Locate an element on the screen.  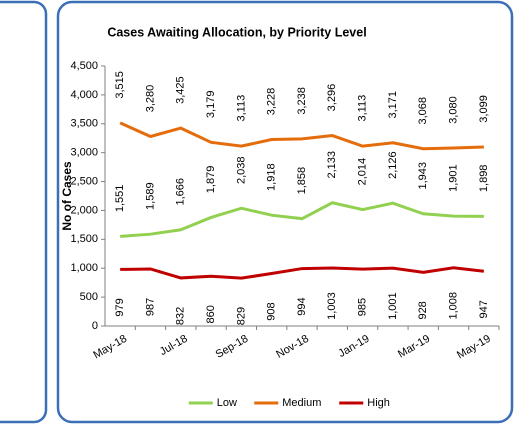
y-tick-label: 1,500 is located at coordinates (84, 239).